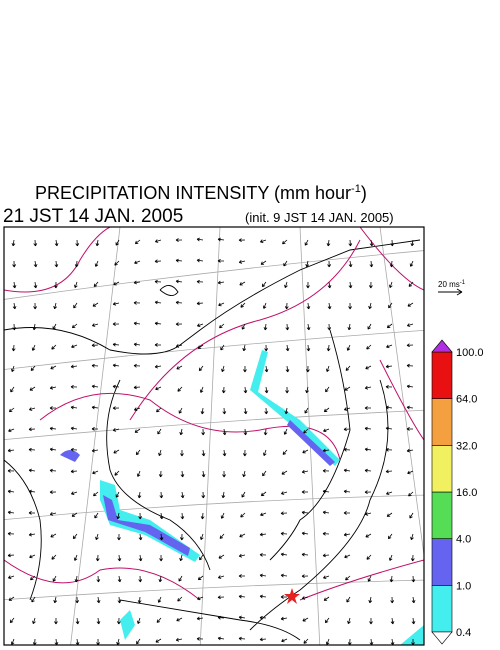  What do you see at coordinates (457, 492) in the screenshot?
I see `colorbar: 0.4 1.0 4.0 16.0 32.0 64.0 100.0` at bounding box center [457, 492].